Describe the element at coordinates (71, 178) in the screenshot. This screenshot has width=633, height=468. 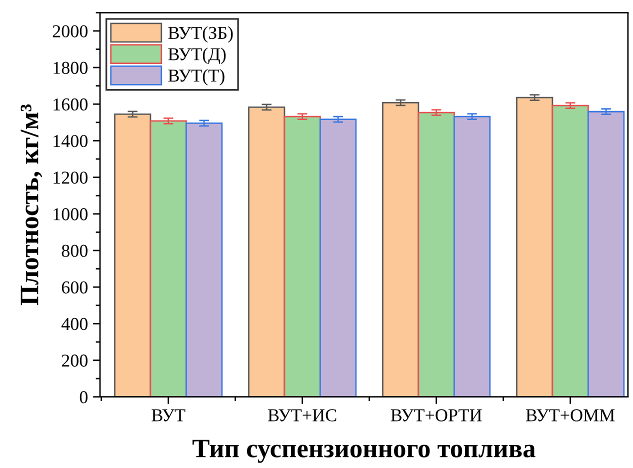
I see `y-tick-label: 1200` at that location.